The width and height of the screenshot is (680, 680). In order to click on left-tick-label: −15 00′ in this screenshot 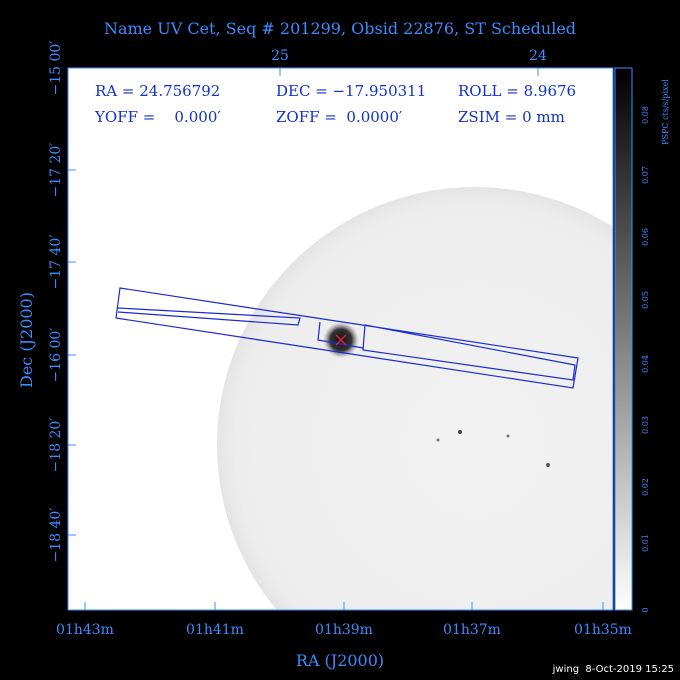, I will do `click(56, 68)`.